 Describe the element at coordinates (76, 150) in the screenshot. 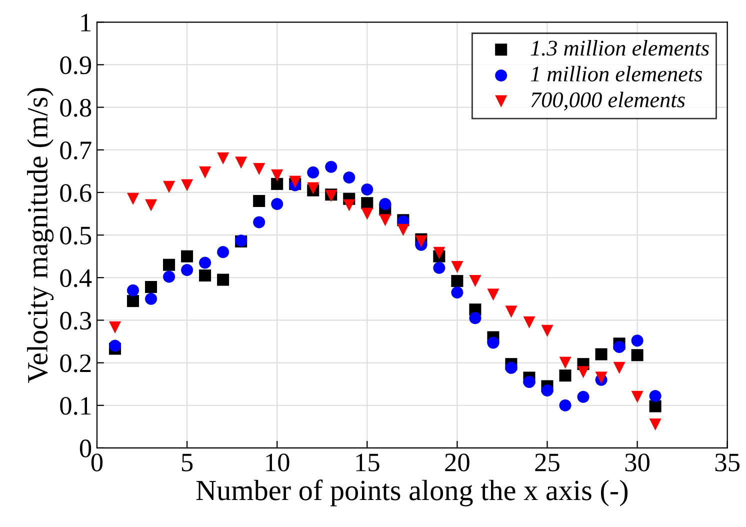

I see `y-tick-label: 0.7` at that location.